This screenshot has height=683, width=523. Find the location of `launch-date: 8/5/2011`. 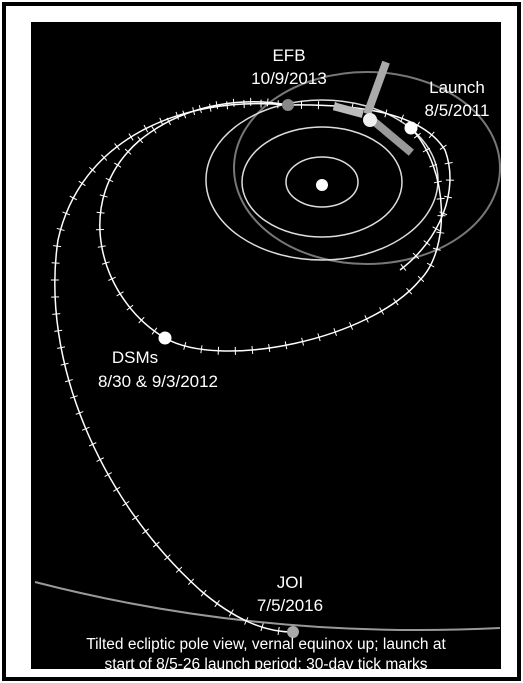

launch-date: 8/5/2011 is located at coordinates (457, 110).